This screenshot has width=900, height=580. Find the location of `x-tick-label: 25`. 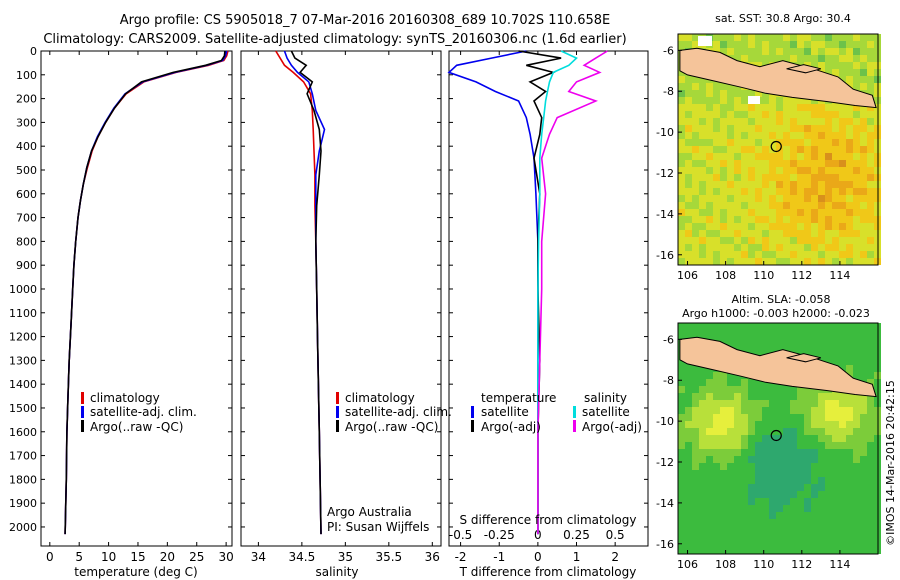

x-tick-label: 25 is located at coordinates (196, 557).